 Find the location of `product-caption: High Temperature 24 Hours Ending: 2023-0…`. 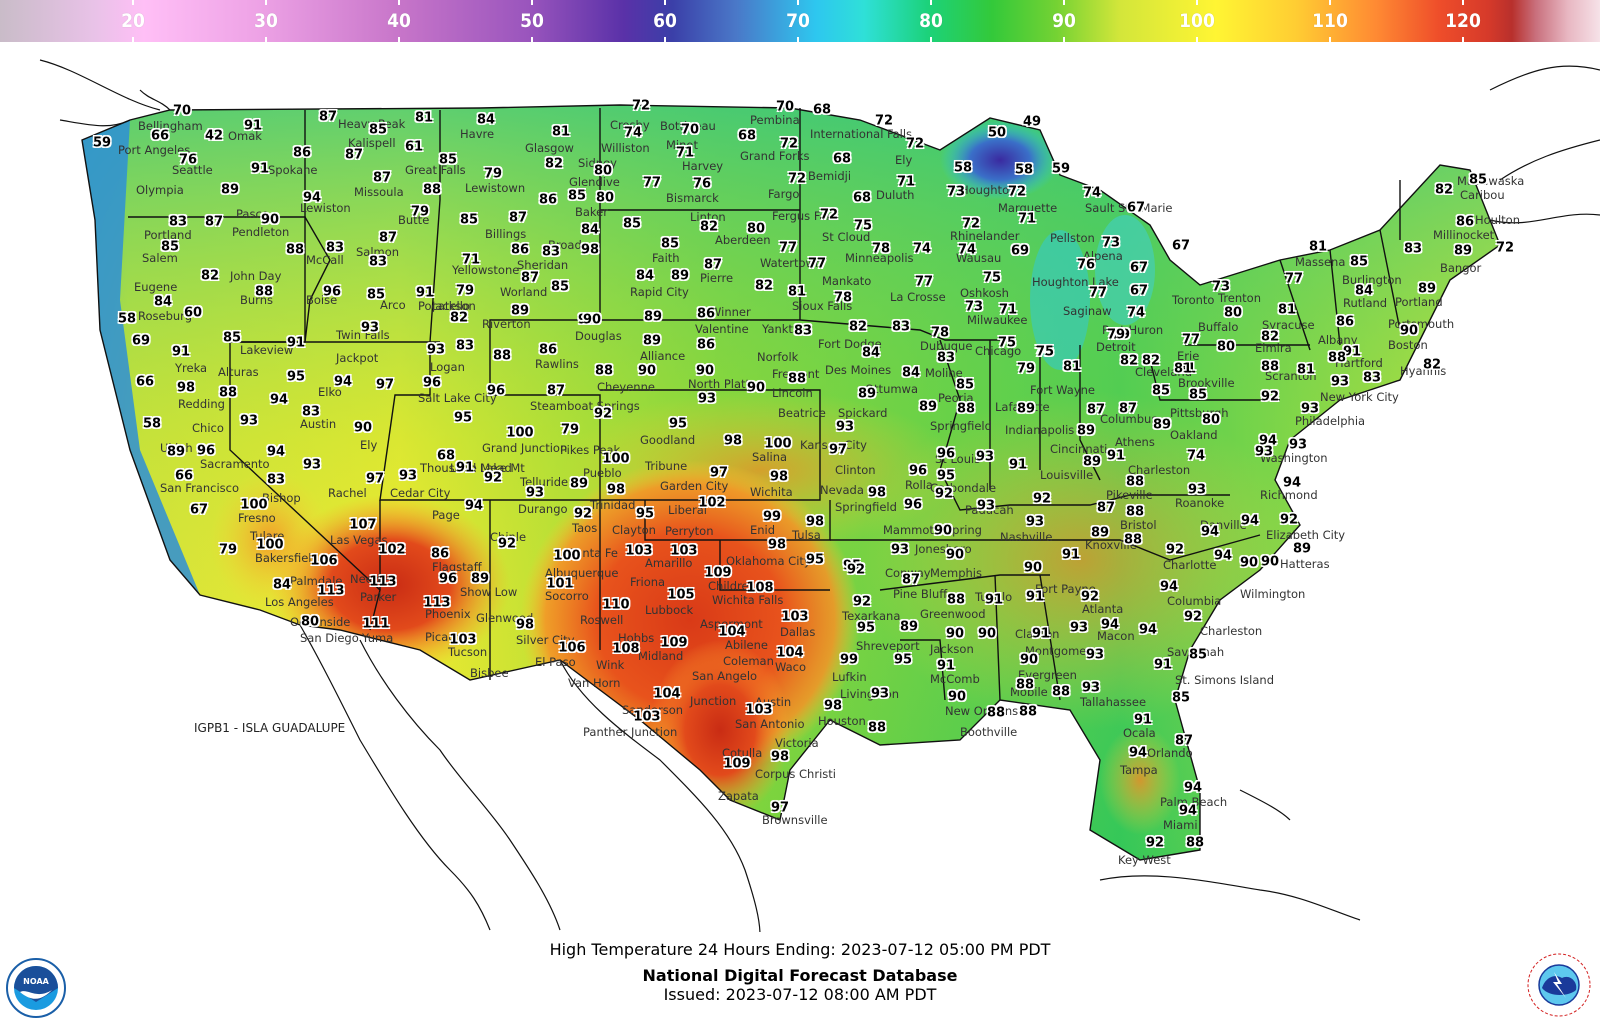

product-caption: High Temperature 24 Hours Ending: 2023-0… is located at coordinates (800, 949).